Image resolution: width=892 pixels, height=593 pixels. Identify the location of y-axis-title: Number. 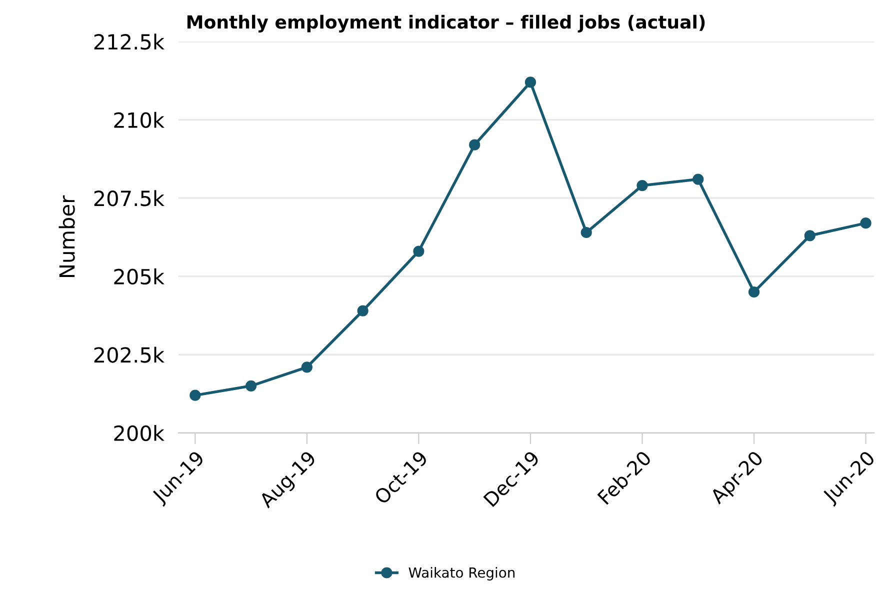
(66, 236).